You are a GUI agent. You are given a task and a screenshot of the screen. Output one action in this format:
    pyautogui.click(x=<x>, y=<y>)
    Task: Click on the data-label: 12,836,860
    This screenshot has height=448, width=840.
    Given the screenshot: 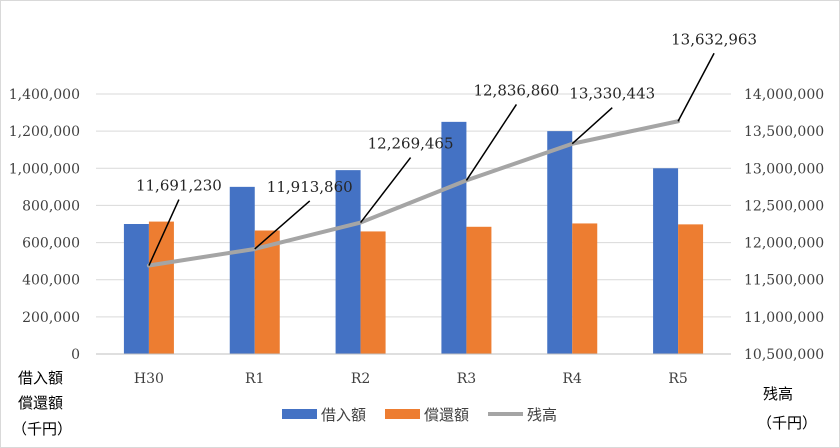 What is the action you would take?
    pyautogui.click(x=516, y=90)
    